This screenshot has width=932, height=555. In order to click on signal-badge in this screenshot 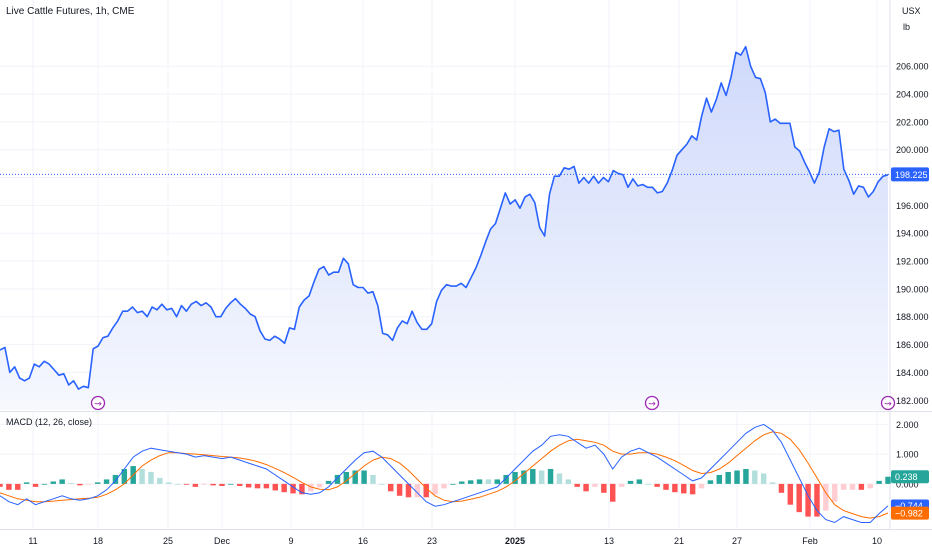, I will do `click(910, 513)`.